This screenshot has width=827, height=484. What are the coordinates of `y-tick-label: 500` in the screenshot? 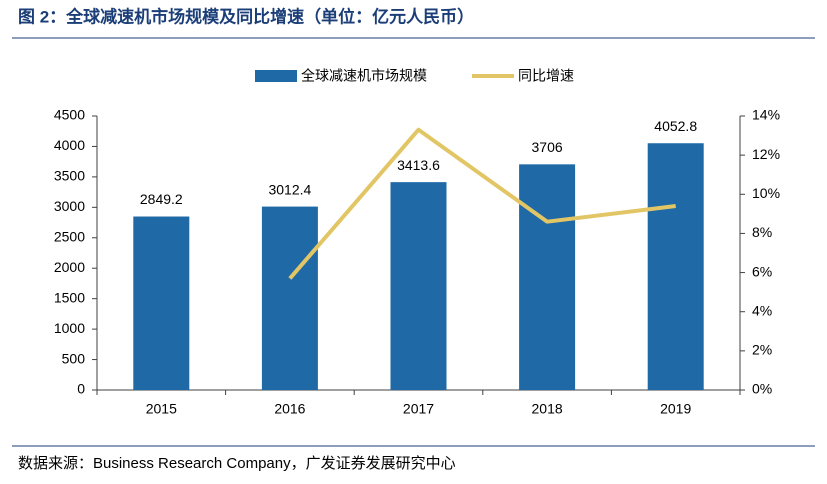 It's located at (74, 358).